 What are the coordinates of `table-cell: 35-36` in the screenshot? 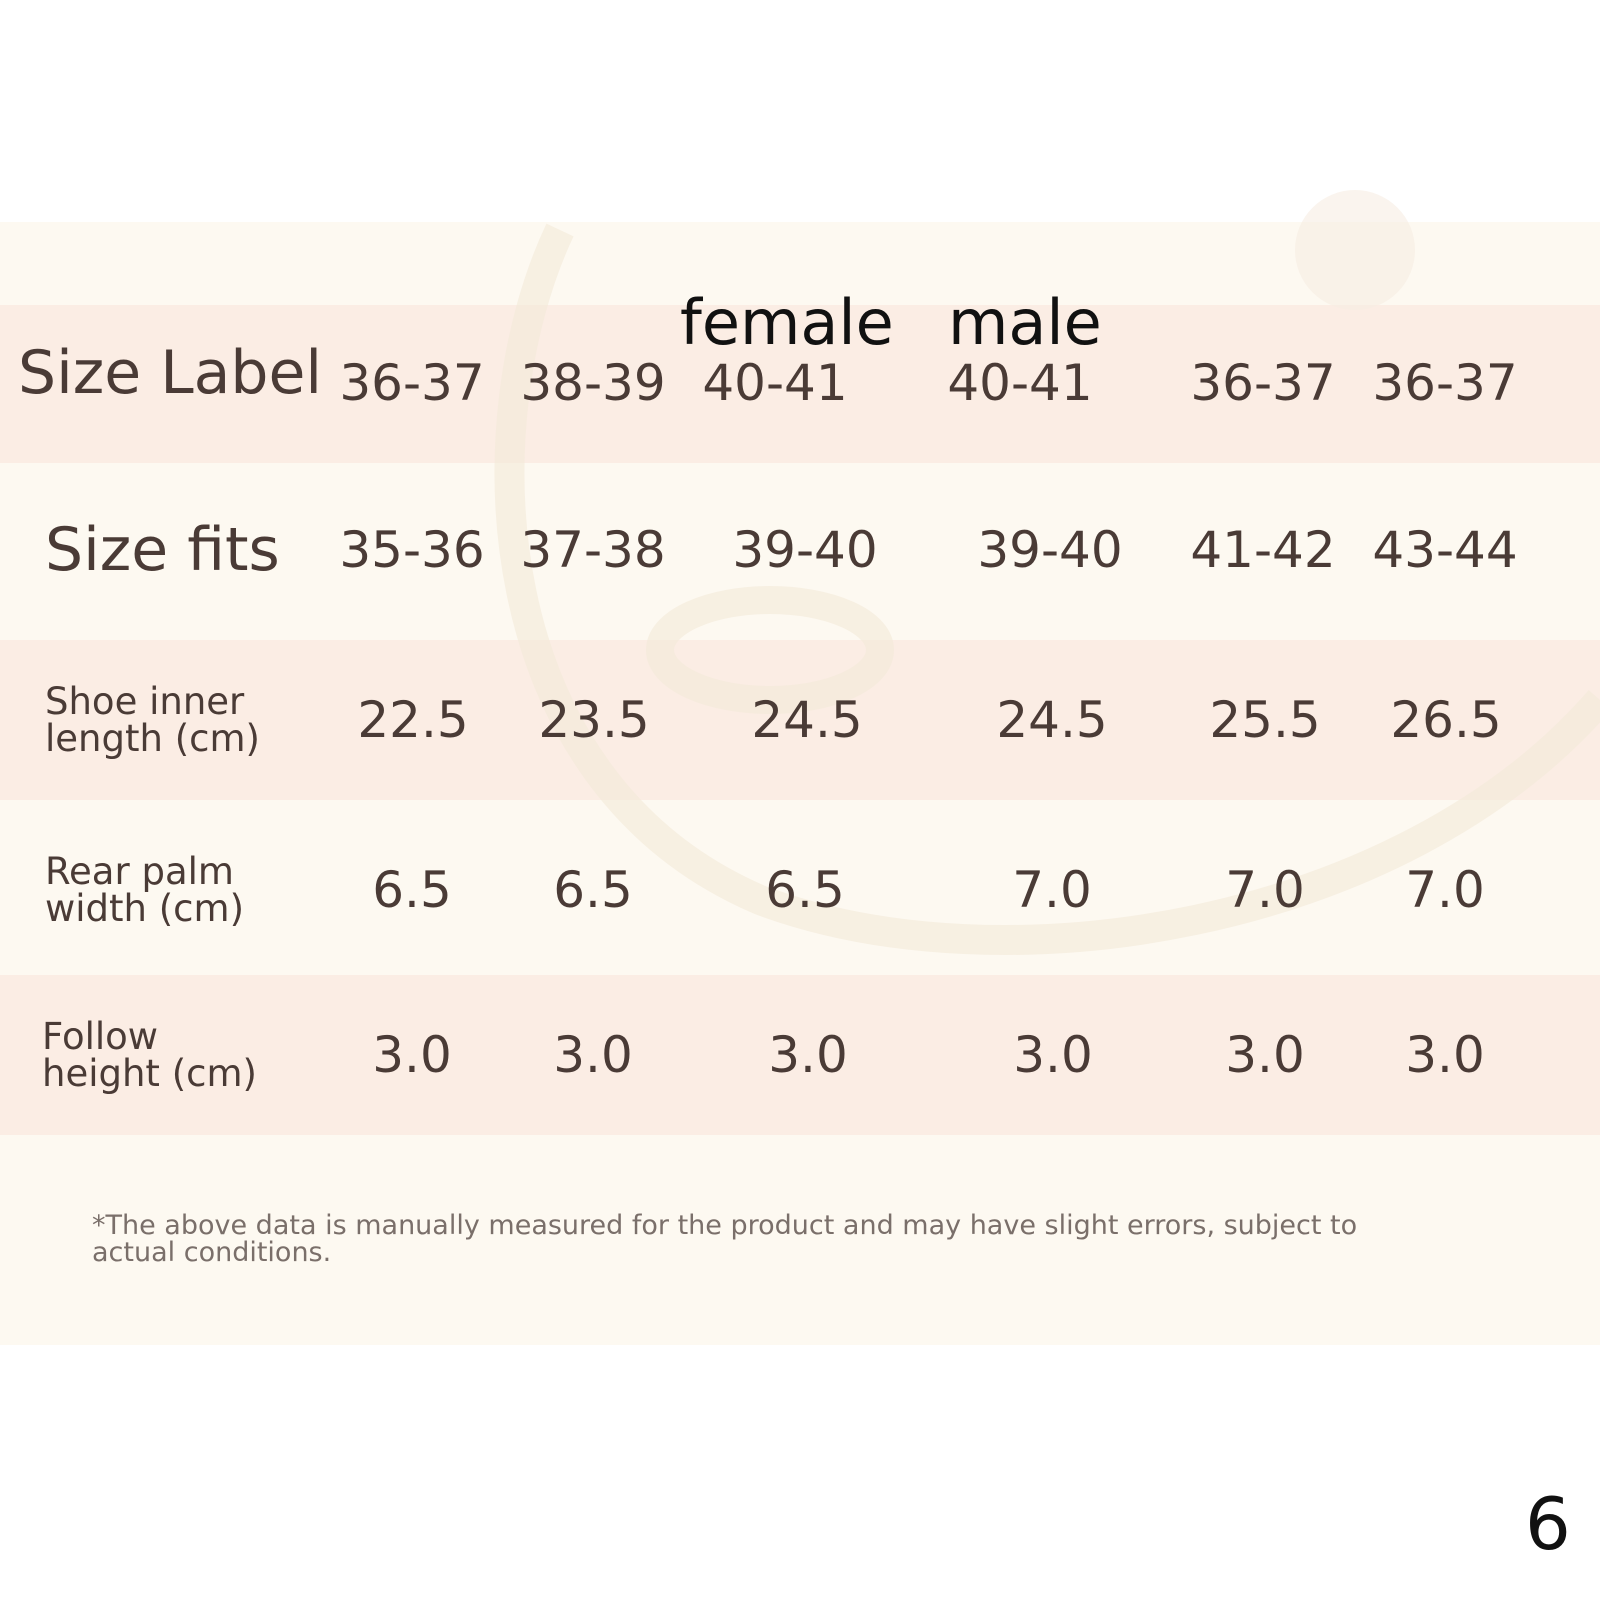 It's located at (412, 550).